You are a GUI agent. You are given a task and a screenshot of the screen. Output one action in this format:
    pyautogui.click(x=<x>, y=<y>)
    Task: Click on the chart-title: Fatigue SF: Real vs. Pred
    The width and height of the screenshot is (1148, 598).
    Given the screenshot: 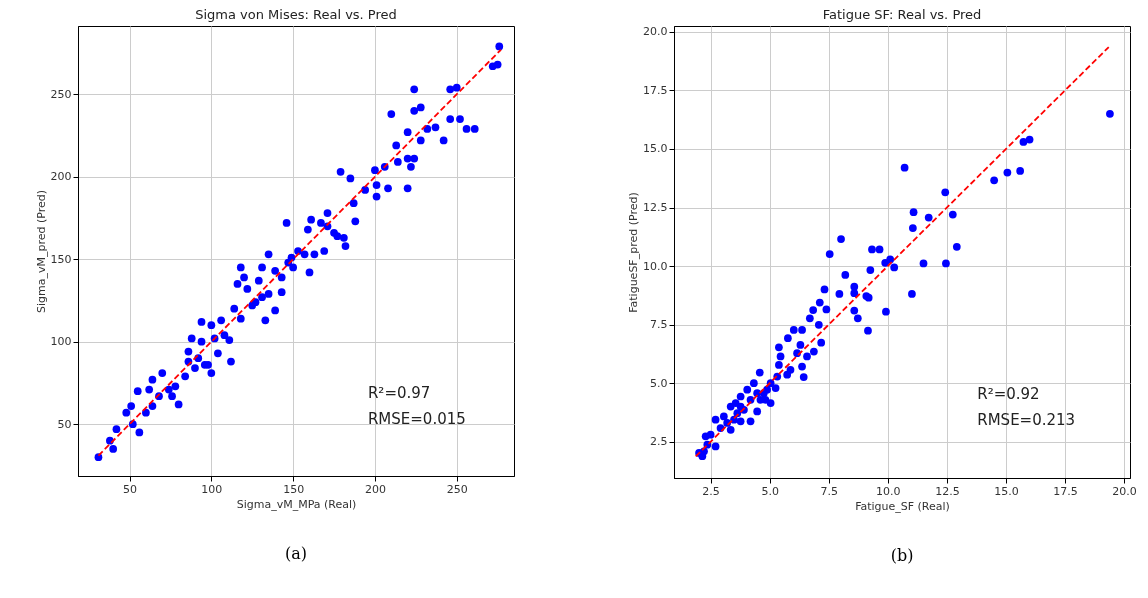 What is the action you would take?
    pyautogui.click(x=902, y=14)
    